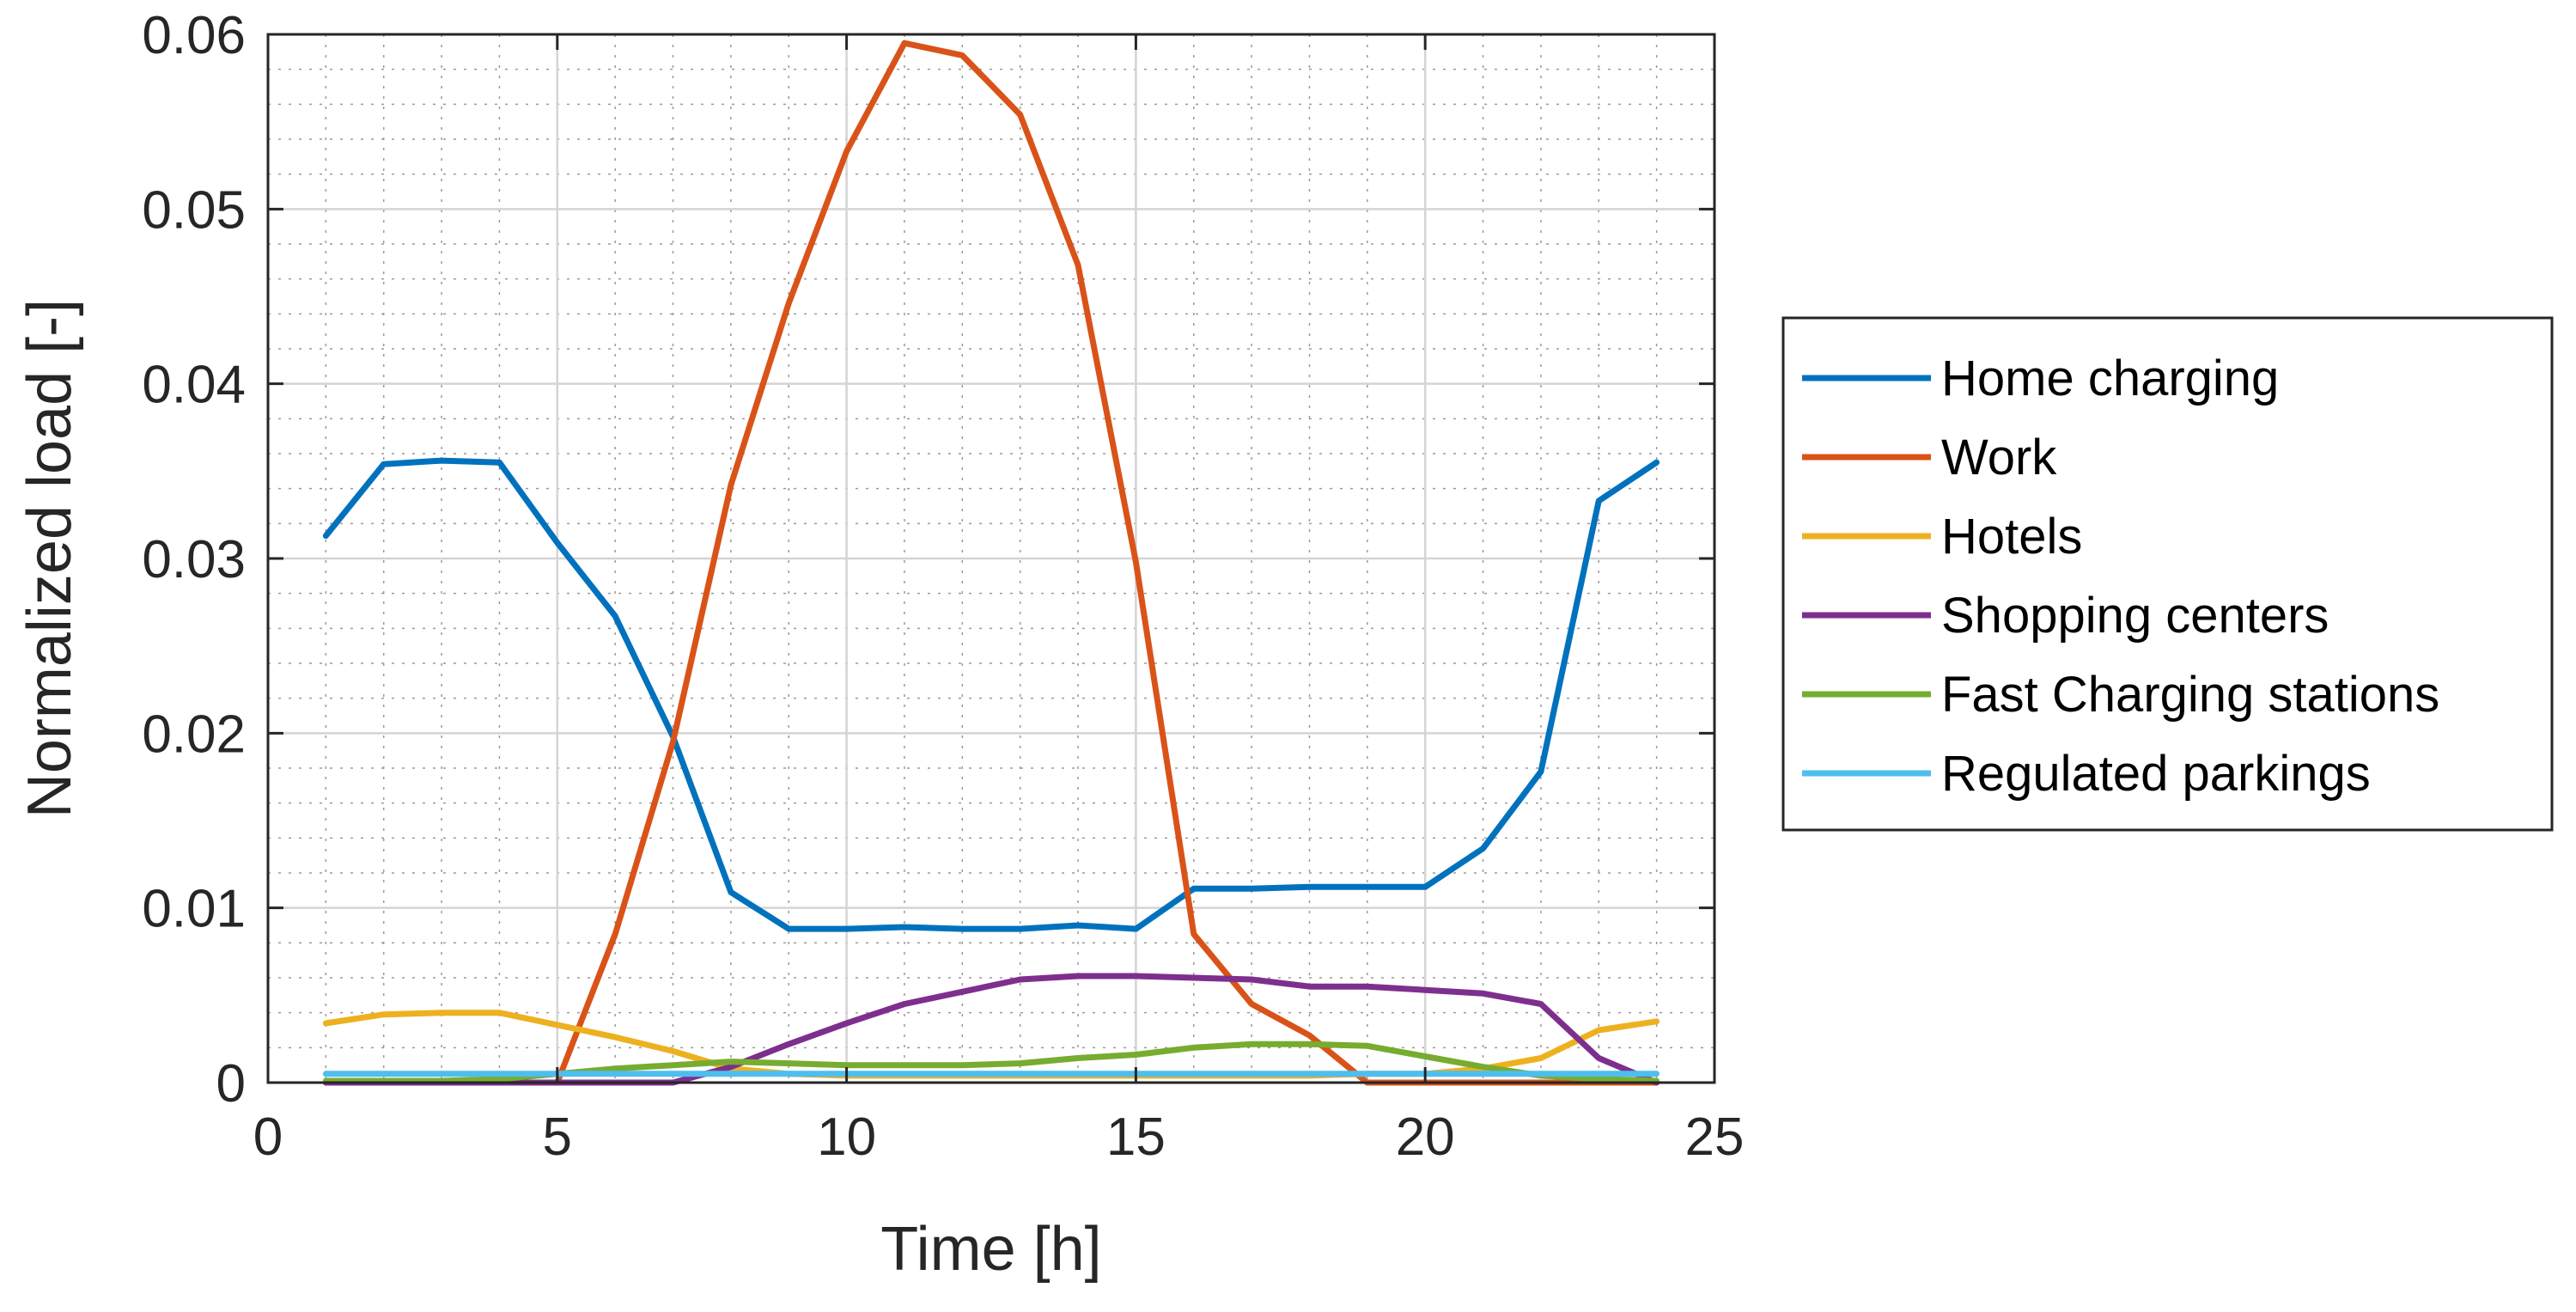 The image size is (2576, 1312). Describe the element at coordinates (231, 1084) in the screenshot. I see `y-tick-label: 0` at that location.